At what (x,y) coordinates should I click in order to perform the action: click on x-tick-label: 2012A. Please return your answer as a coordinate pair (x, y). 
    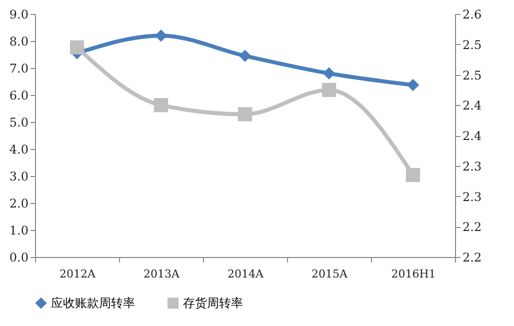
    Looking at the image, I should click on (78, 274).